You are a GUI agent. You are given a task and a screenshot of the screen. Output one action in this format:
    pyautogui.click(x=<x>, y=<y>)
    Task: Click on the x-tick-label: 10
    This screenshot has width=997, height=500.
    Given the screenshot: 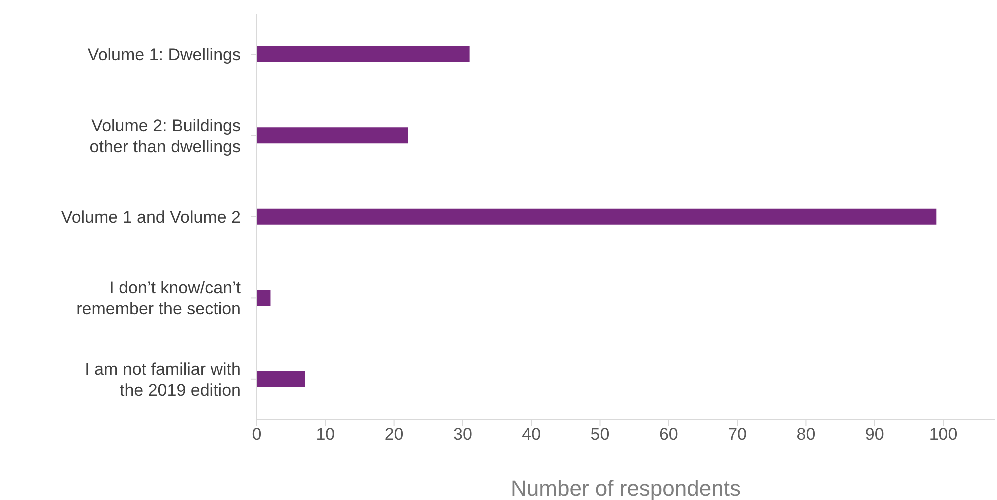 What is the action you would take?
    pyautogui.click(x=326, y=434)
    